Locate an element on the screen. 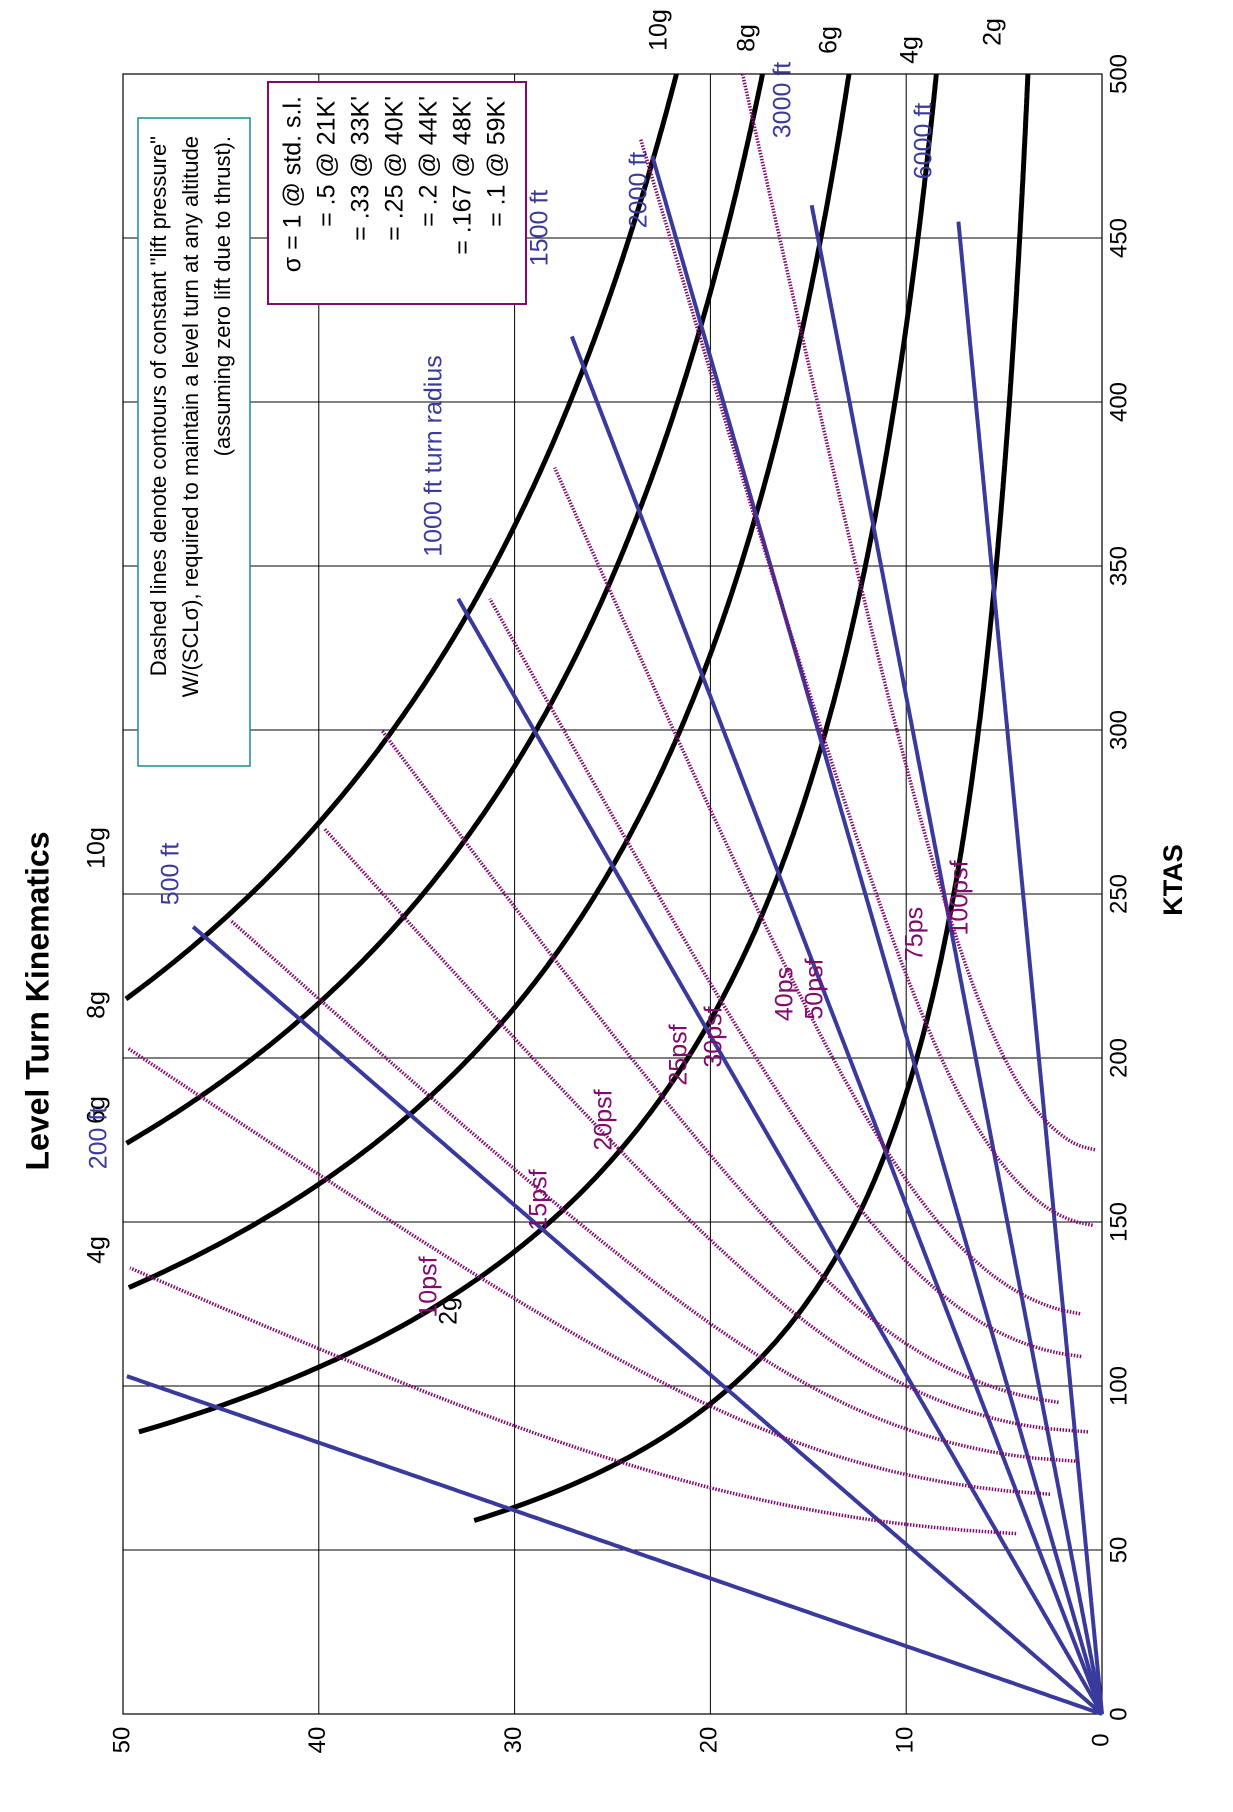 The width and height of the screenshot is (1233, 1812). psf-label-25psf: 25psf is located at coordinates (679, 1054).